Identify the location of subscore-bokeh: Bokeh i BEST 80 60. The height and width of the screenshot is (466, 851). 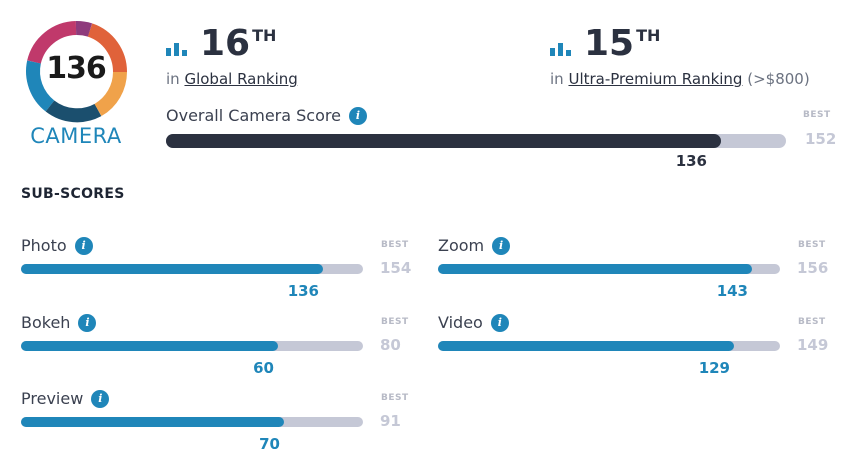
(216, 348).